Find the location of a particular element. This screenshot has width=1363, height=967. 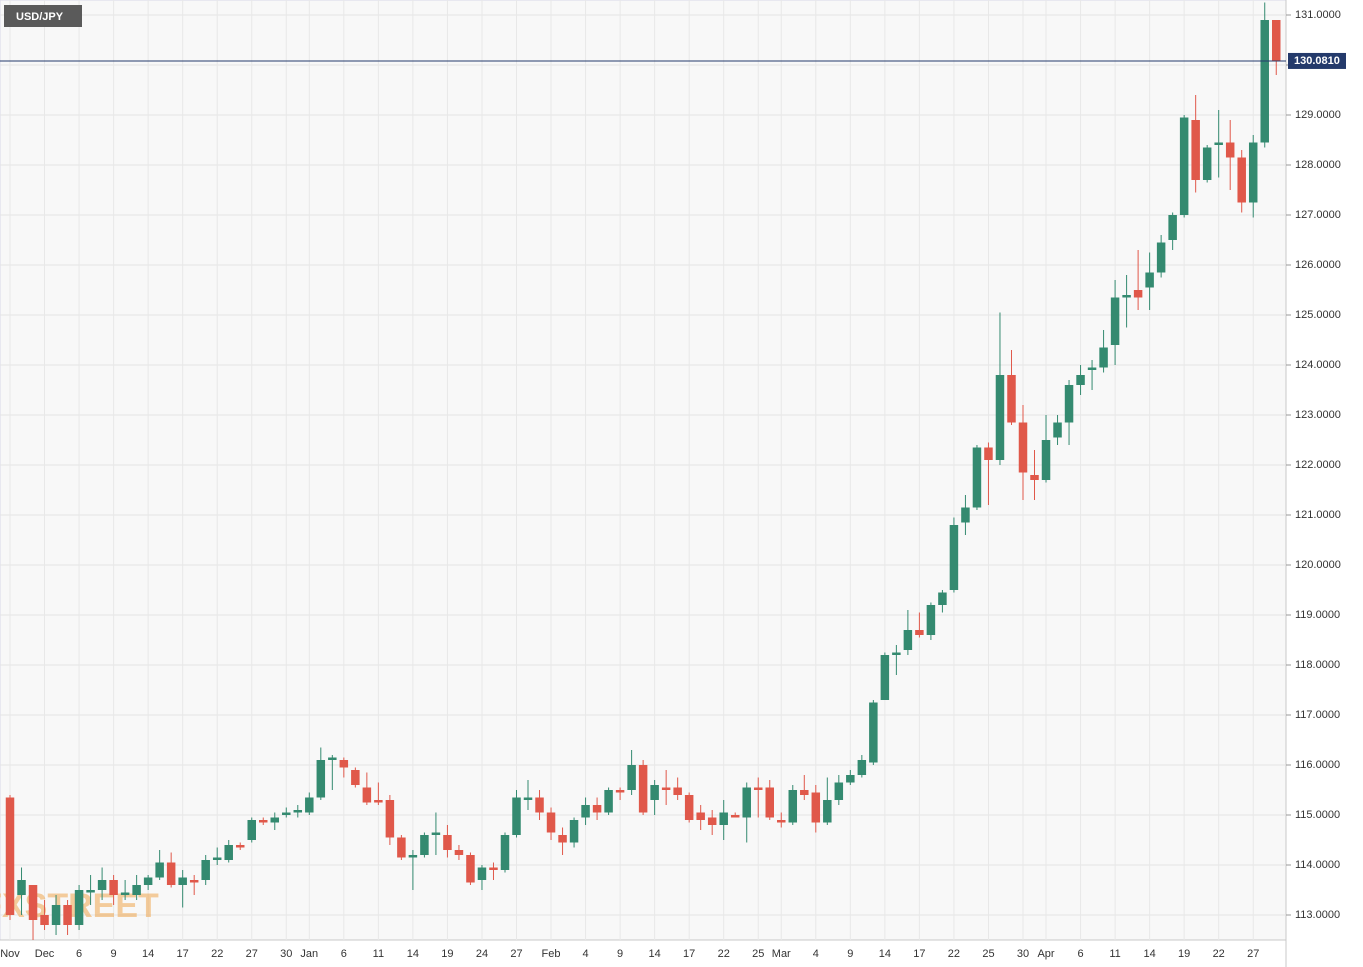

y-tick-label: 125.0000 is located at coordinates (1318, 315).